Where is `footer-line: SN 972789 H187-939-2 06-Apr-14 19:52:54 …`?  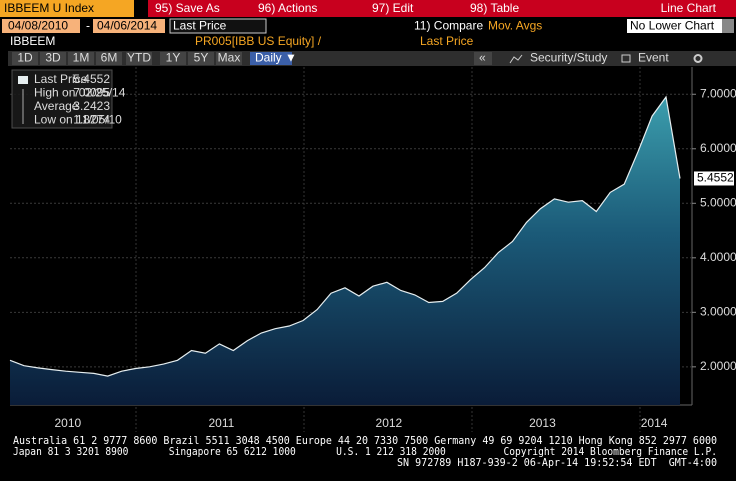
footer-line: SN 972789 H187-939-2 06-Apr-14 19:52:54 … is located at coordinates (557, 463).